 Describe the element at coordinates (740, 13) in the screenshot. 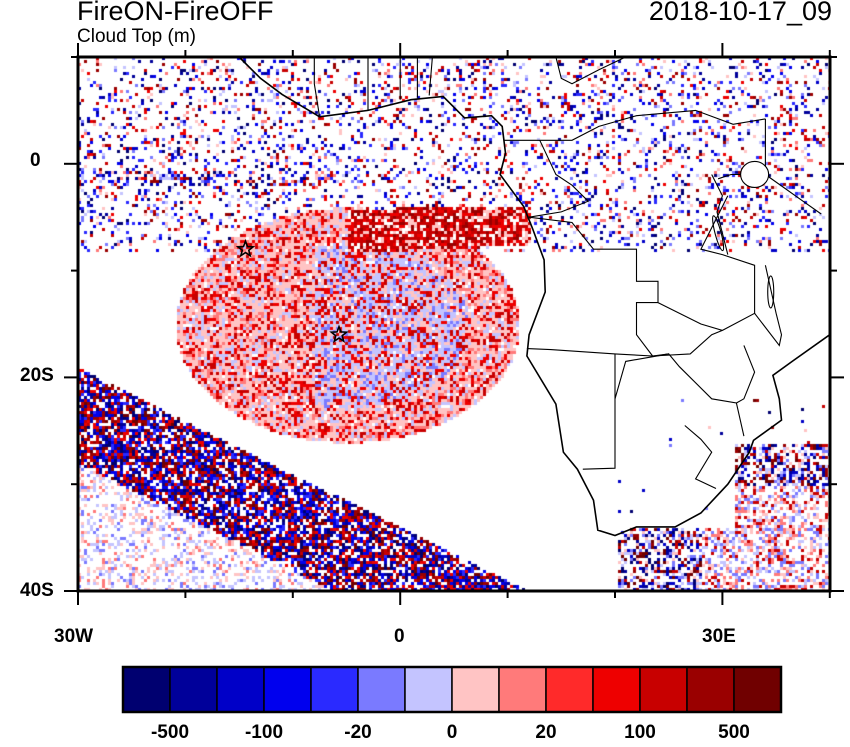

I see `timestamp: 2018-10-17_09` at that location.